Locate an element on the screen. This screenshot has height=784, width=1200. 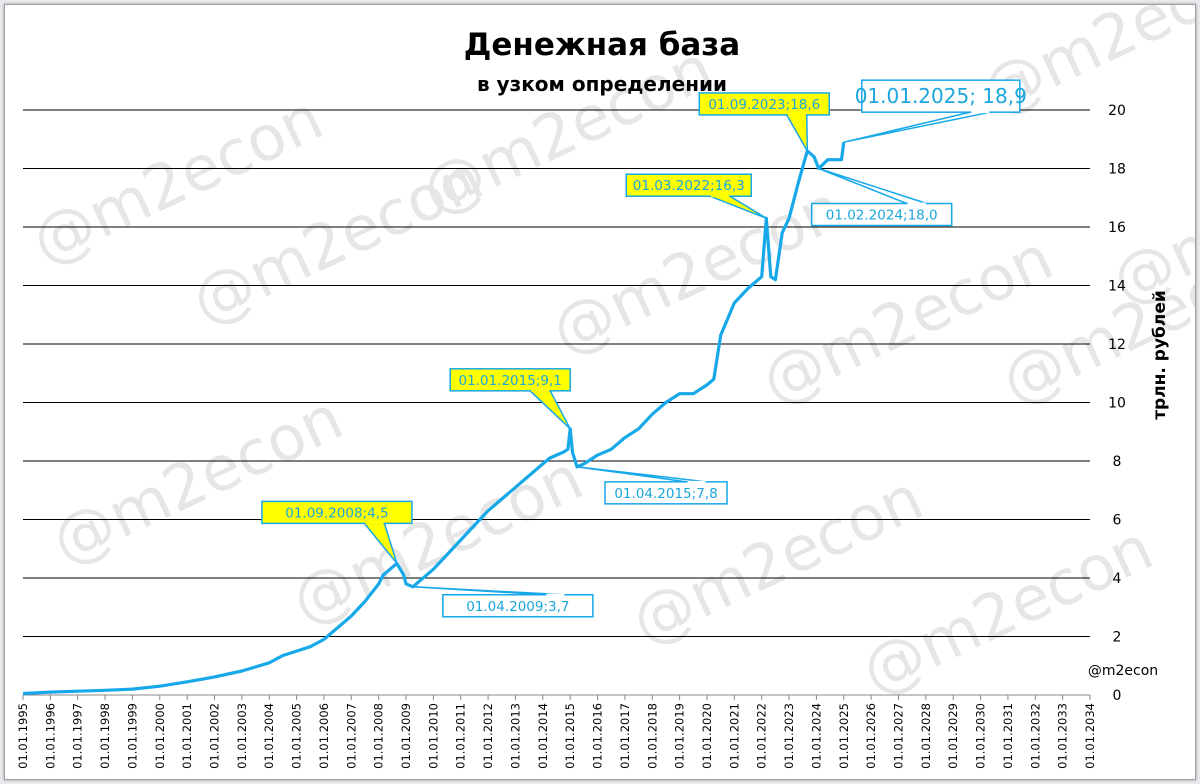
source-handle: @m2econ is located at coordinates (1123, 671).